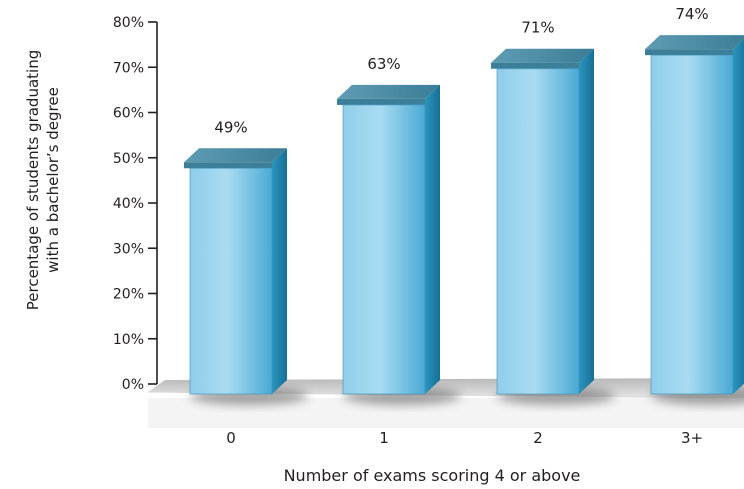 Image resolution: width=744 pixels, height=489 pixels. I want to click on y-axis-title-line-1: Percentage of students graduating, so click(33, 180).